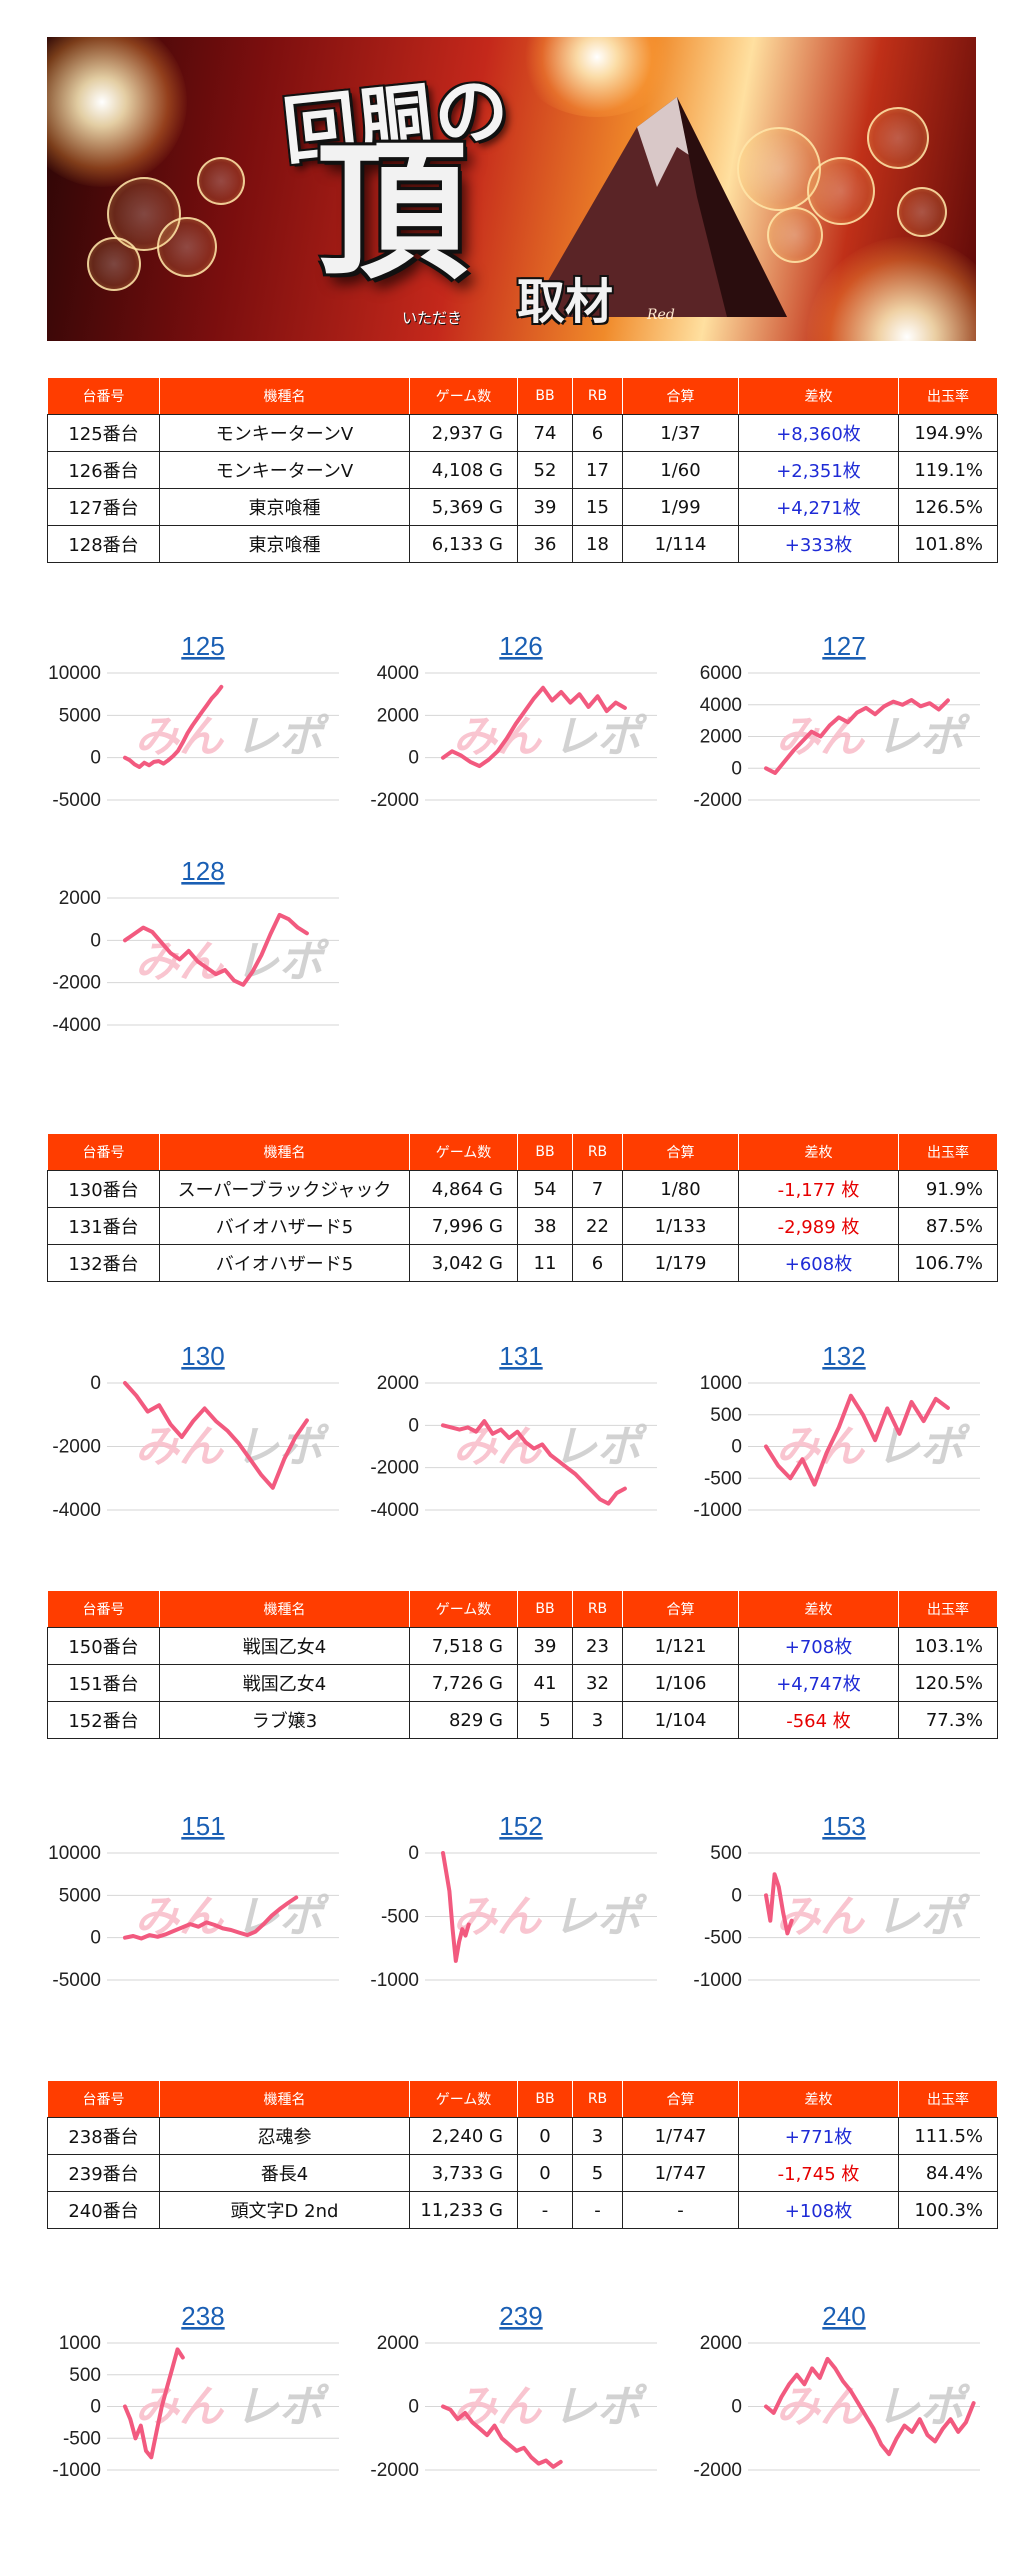 The width and height of the screenshot is (1023, 2560). I want to click on chart-title-link: 128, so click(202, 871).